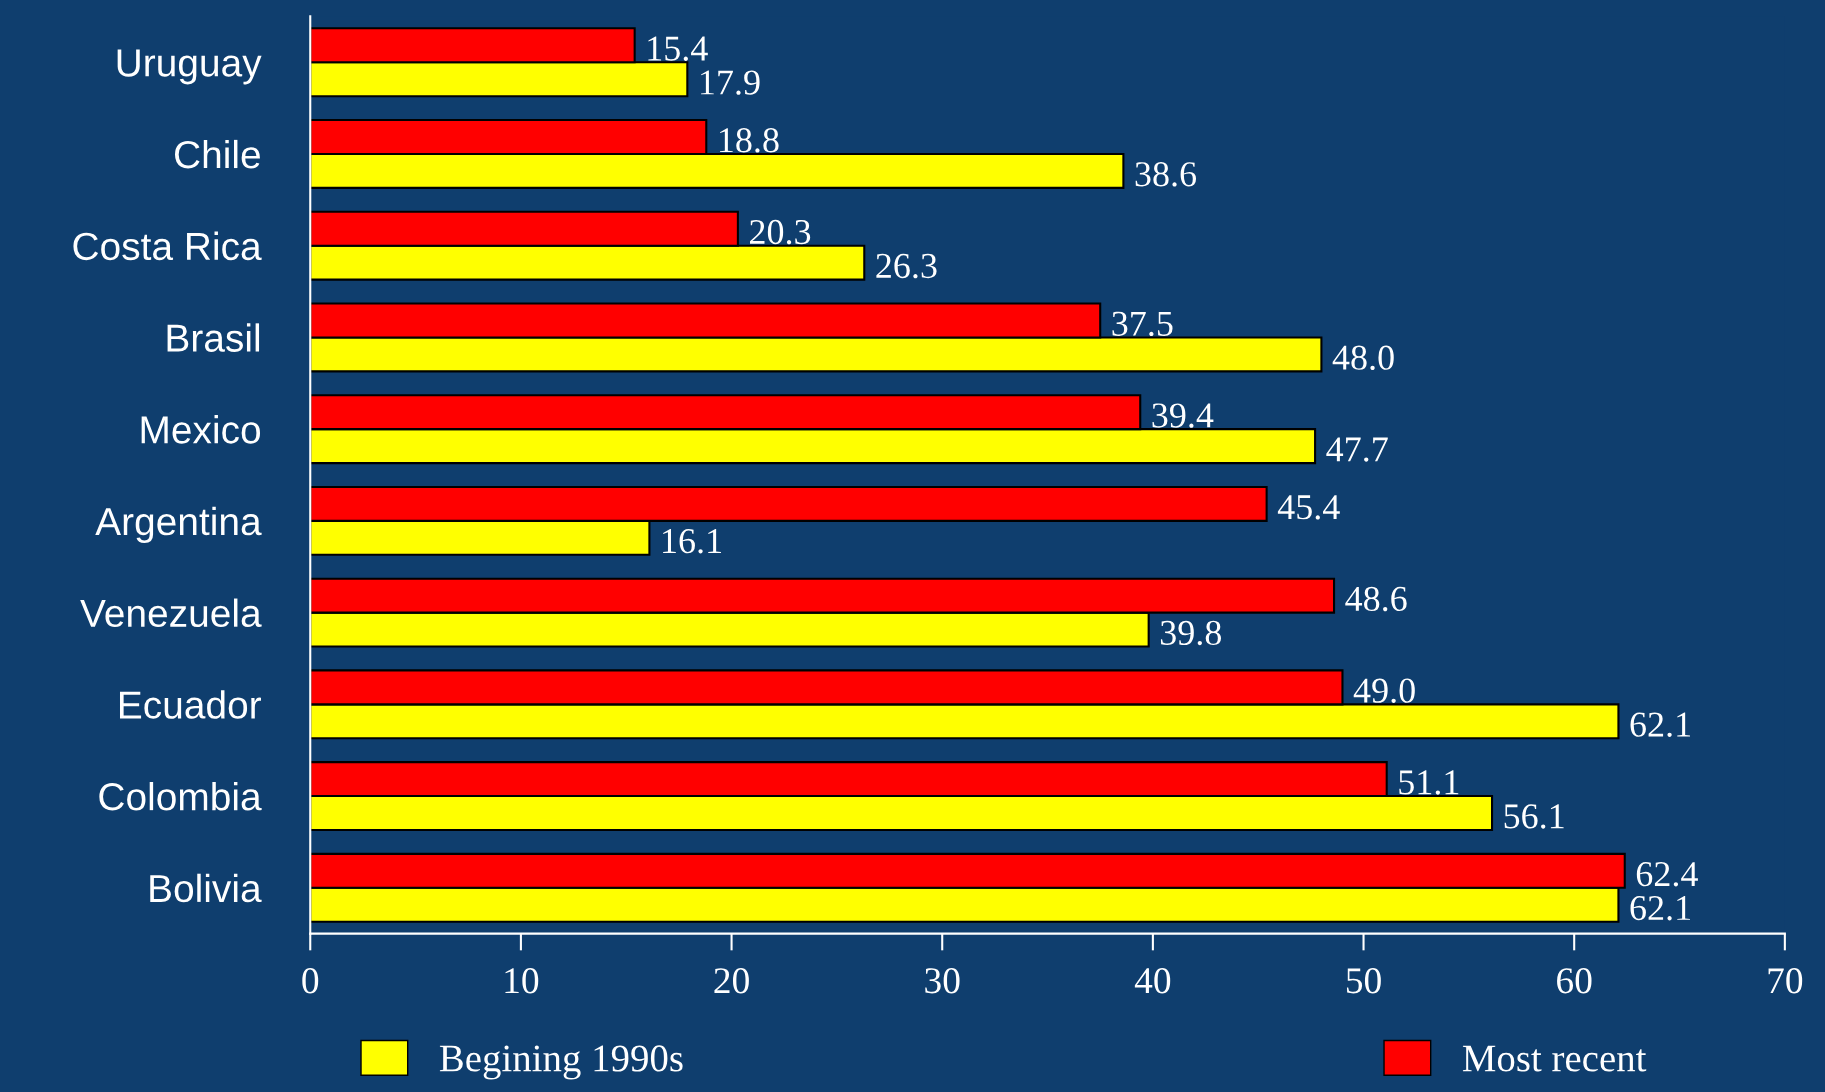 The height and width of the screenshot is (1092, 1825). I want to click on legend-label: Begining 1990s, so click(561, 1062).